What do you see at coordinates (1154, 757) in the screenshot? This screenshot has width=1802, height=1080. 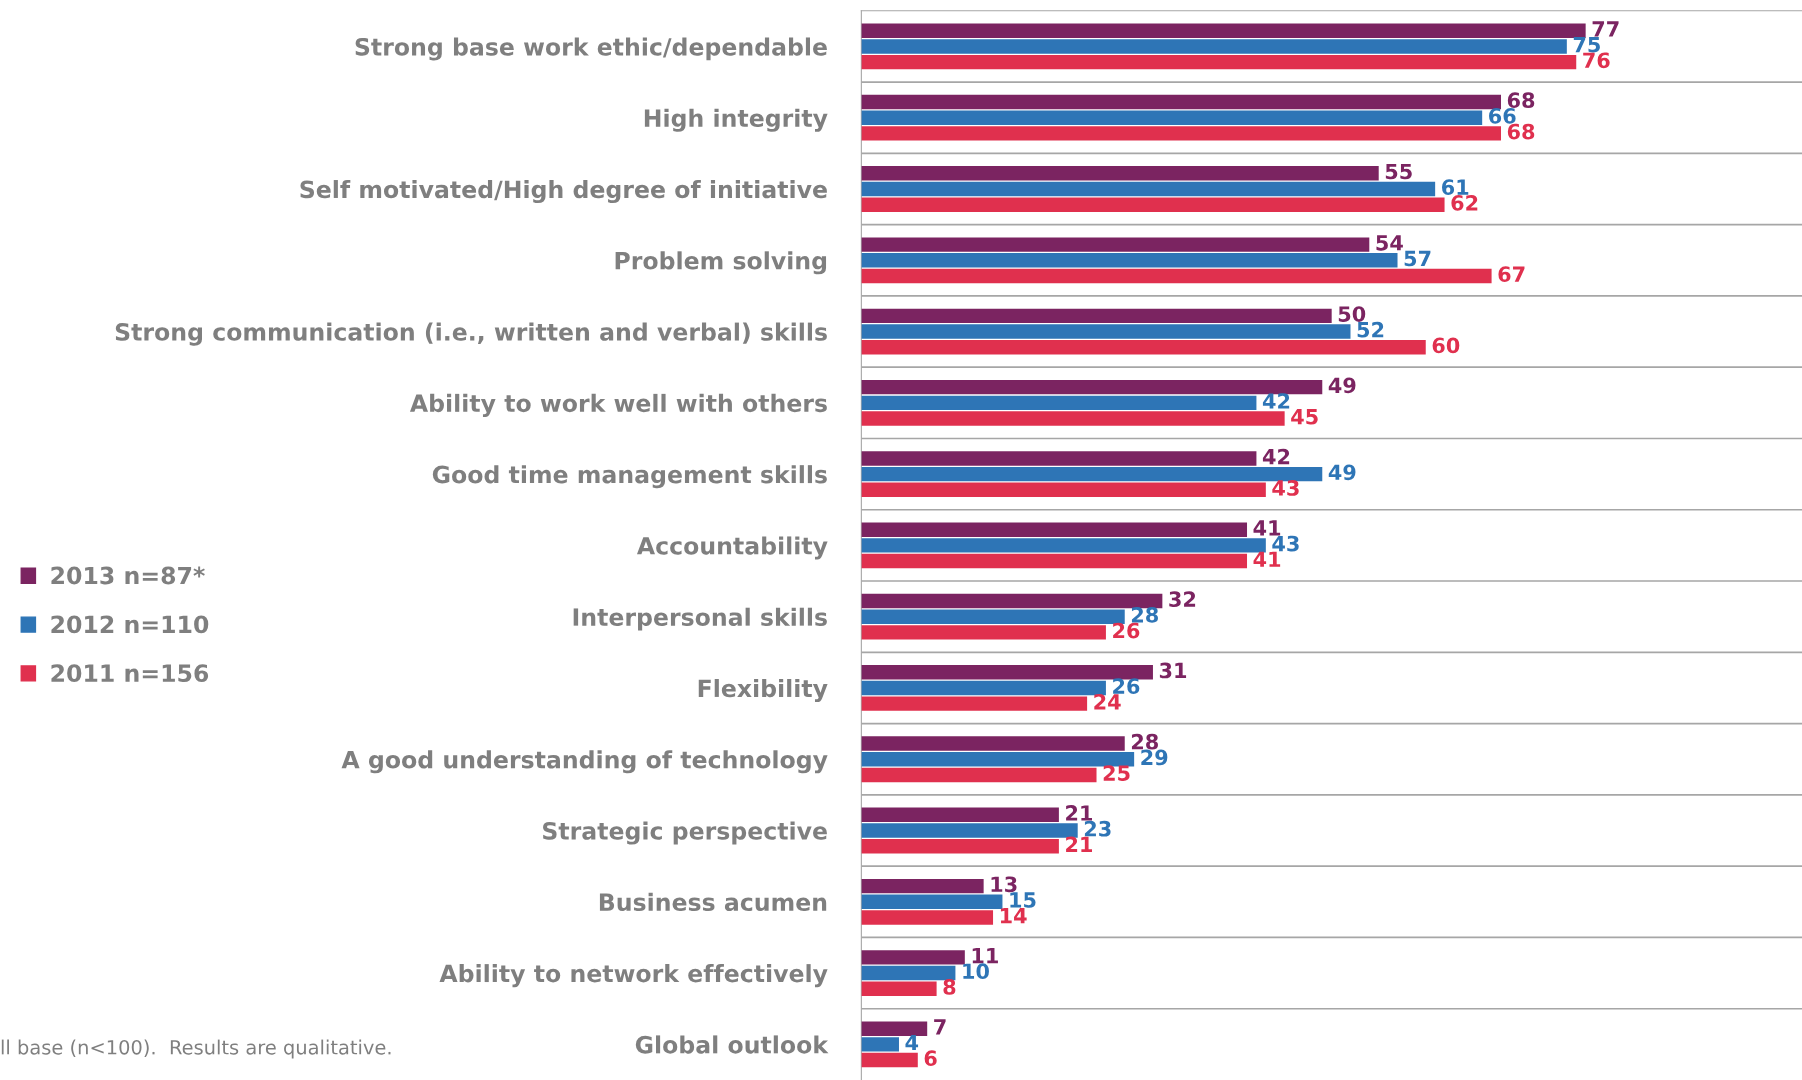 I see `data-label: 29` at bounding box center [1154, 757].